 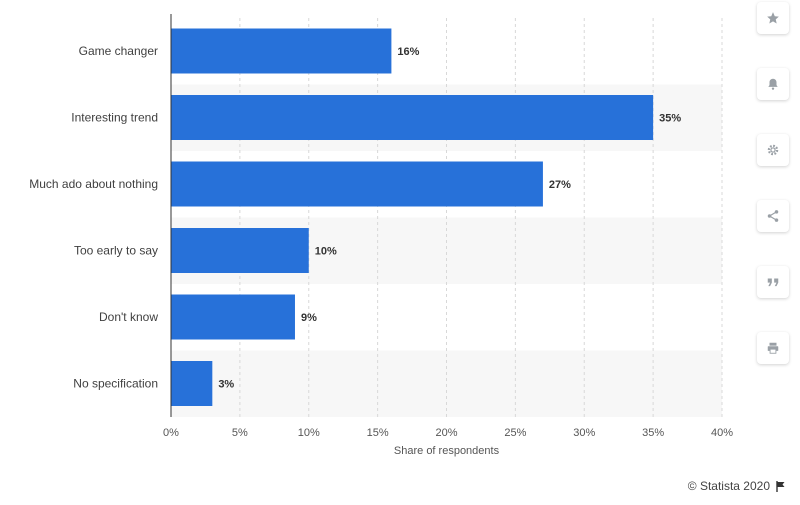 I want to click on bell-icon, so click(x=773, y=84).